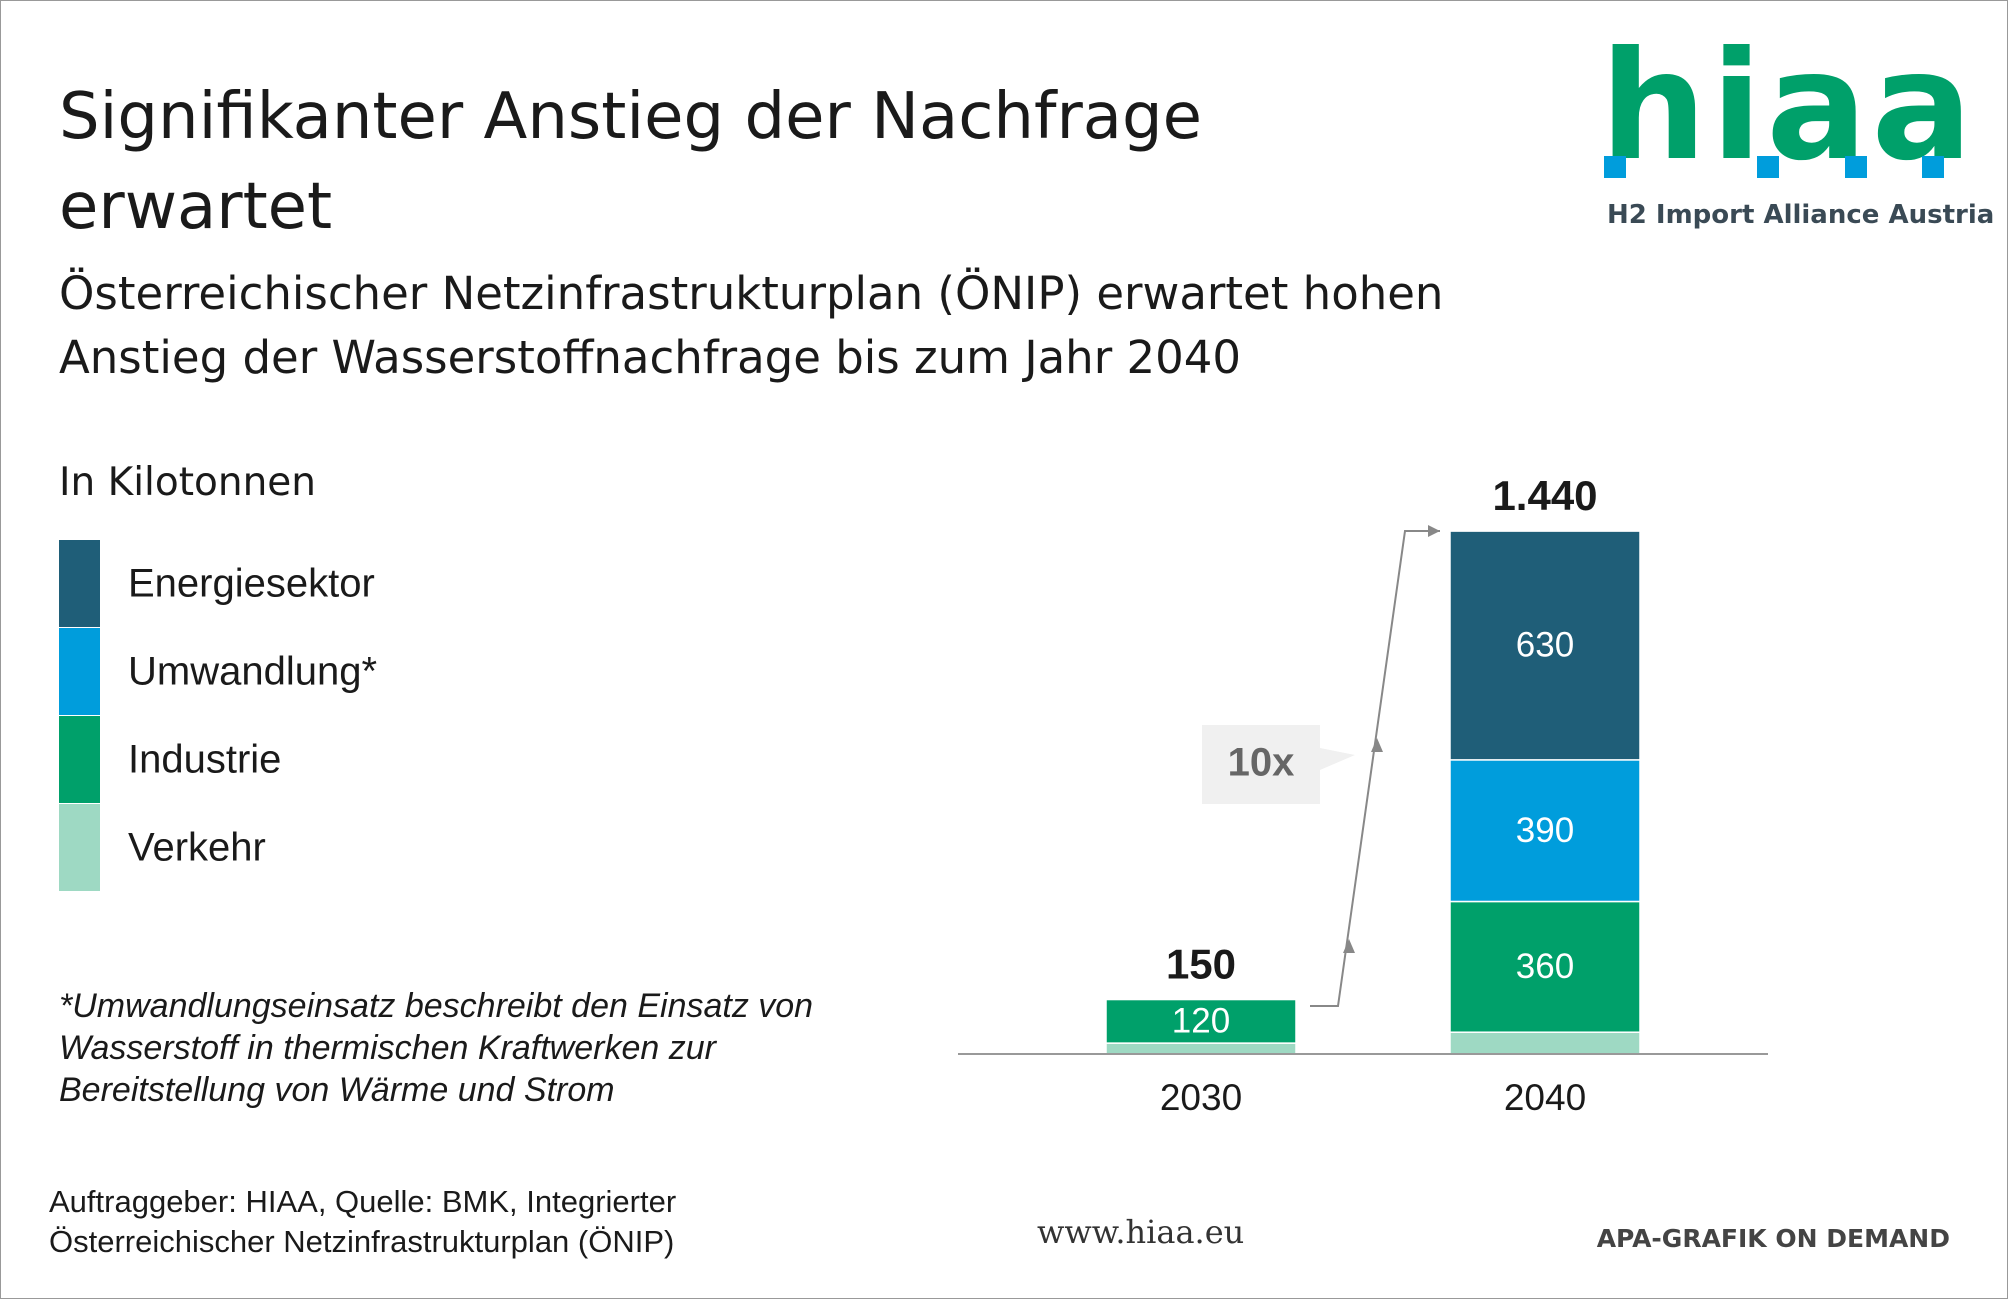 The height and width of the screenshot is (1299, 2008). Describe the element at coordinates (1773, 1238) in the screenshot. I see `credit: APA-GRAFIK ON DEMAND` at that location.